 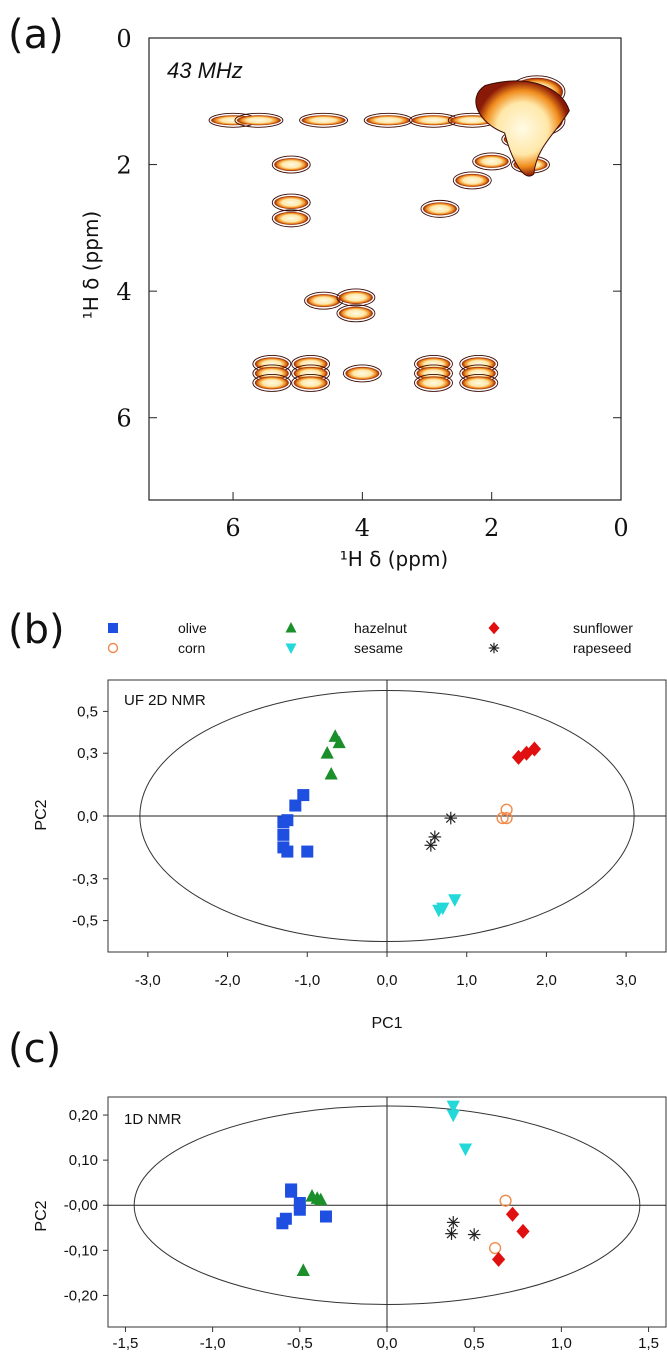 I want to click on panel-a-x-tick-label: 2, so click(x=491, y=528).